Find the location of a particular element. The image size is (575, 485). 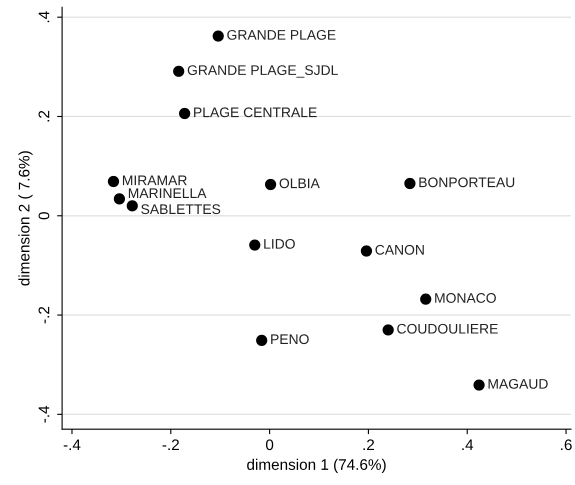

y-tick-label: .2 is located at coordinates (44, 116).